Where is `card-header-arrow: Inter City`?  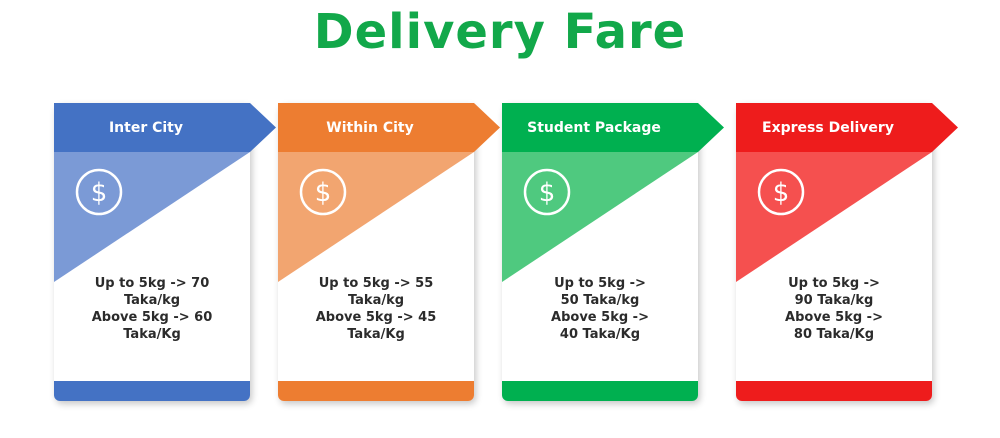
card-header-arrow: Inter City is located at coordinates (165, 127).